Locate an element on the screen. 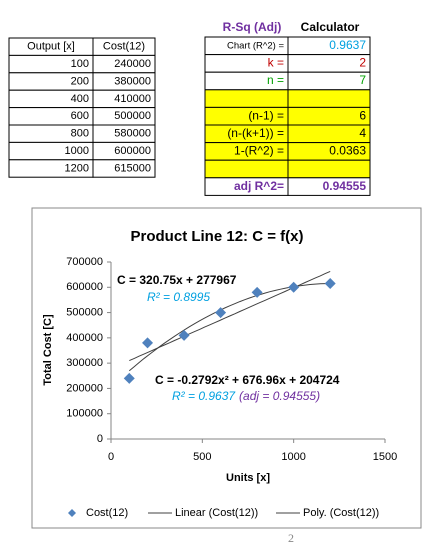 The height and width of the screenshot is (553, 431). table-value: 1200 is located at coordinates (77, 168).